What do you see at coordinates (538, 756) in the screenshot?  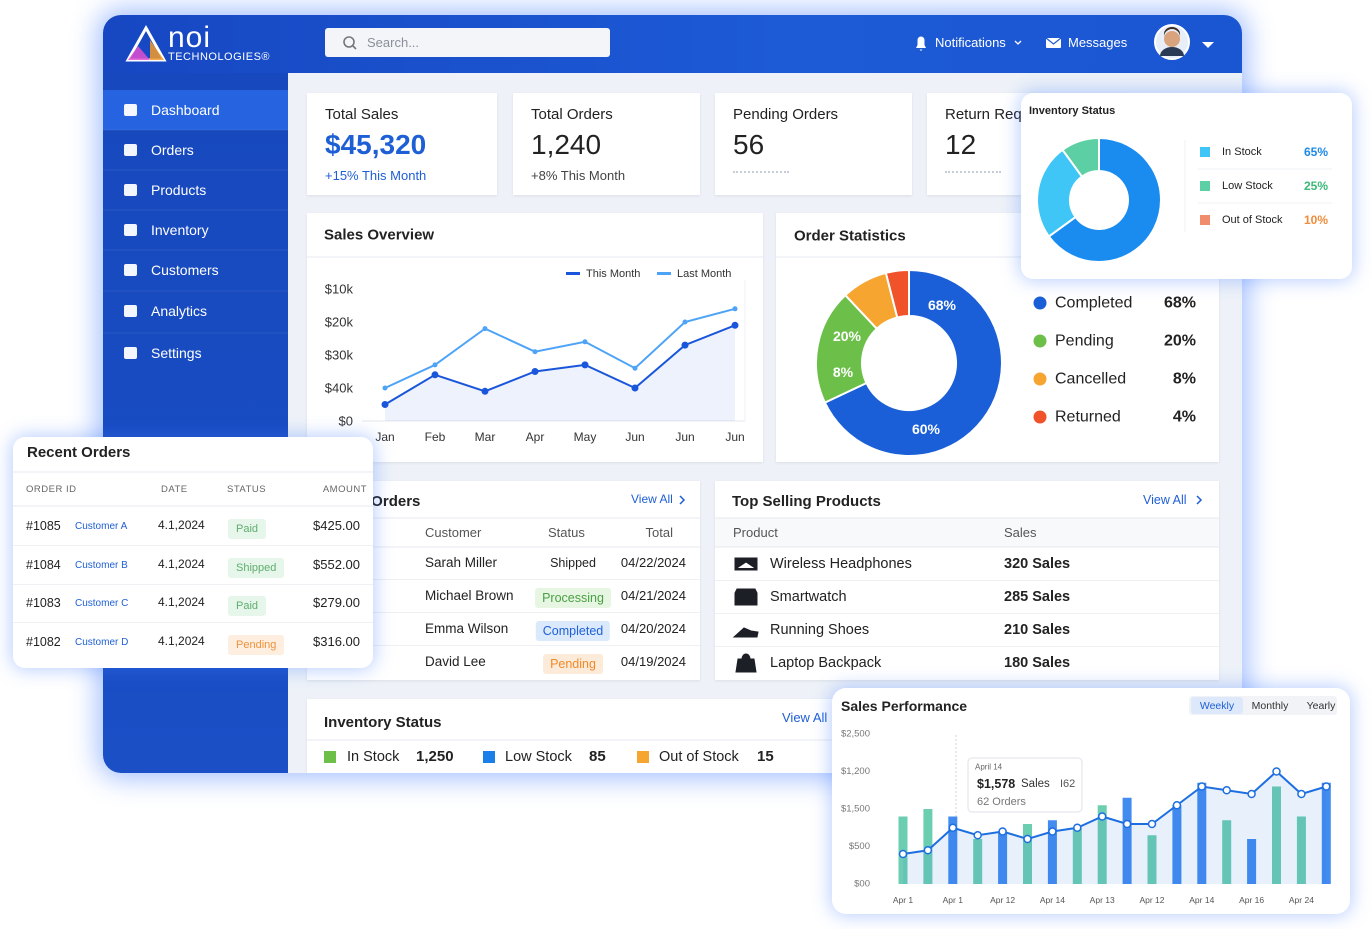 I see `status-label: Low Stock` at bounding box center [538, 756].